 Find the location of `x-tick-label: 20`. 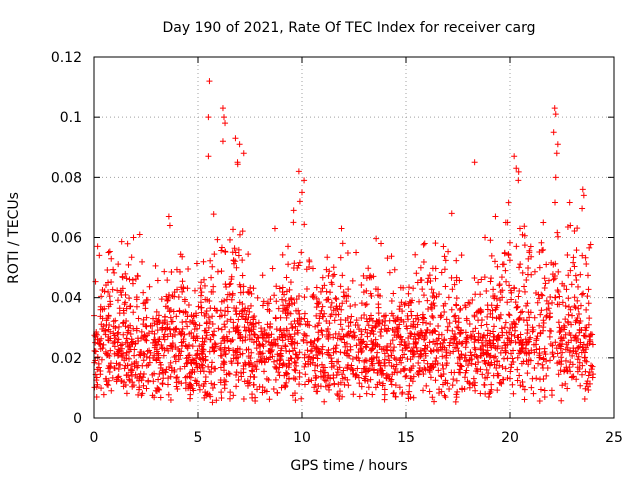

x-tick-label: 20 is located at coordinates (510, 438).